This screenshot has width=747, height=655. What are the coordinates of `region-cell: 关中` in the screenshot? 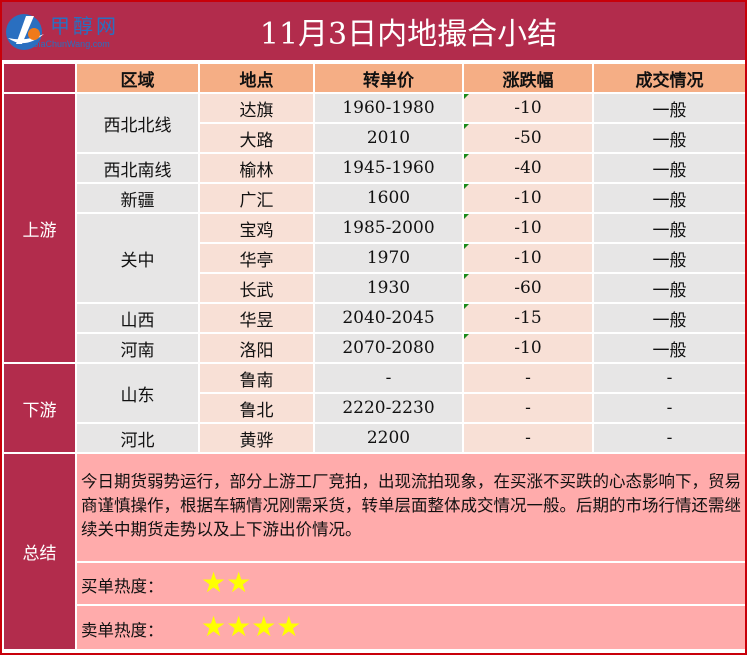 It's located at (137, 258).